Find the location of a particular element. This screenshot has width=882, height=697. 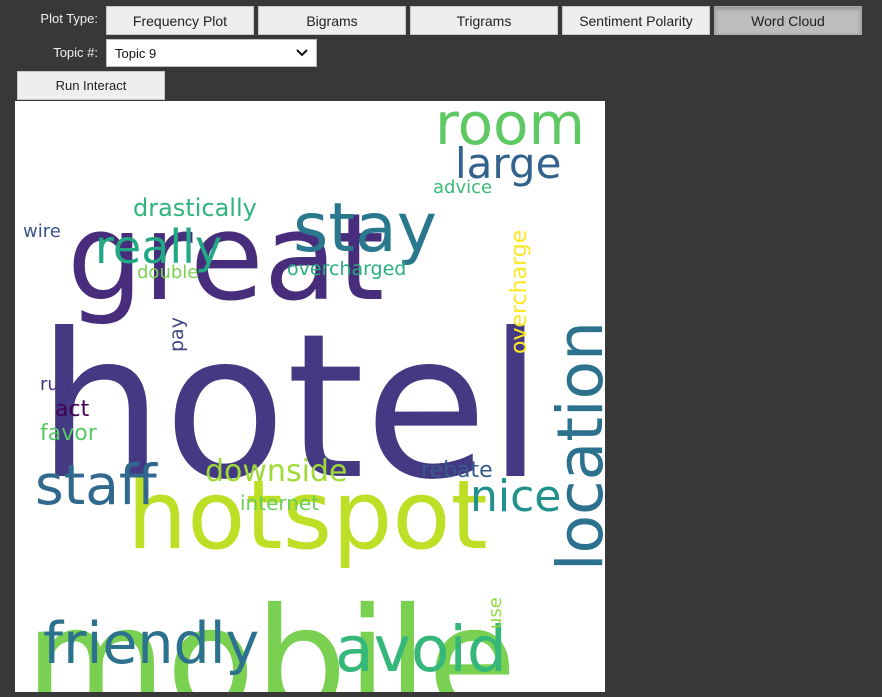

cloud-word-use: use is located at coordinates (495, 613).